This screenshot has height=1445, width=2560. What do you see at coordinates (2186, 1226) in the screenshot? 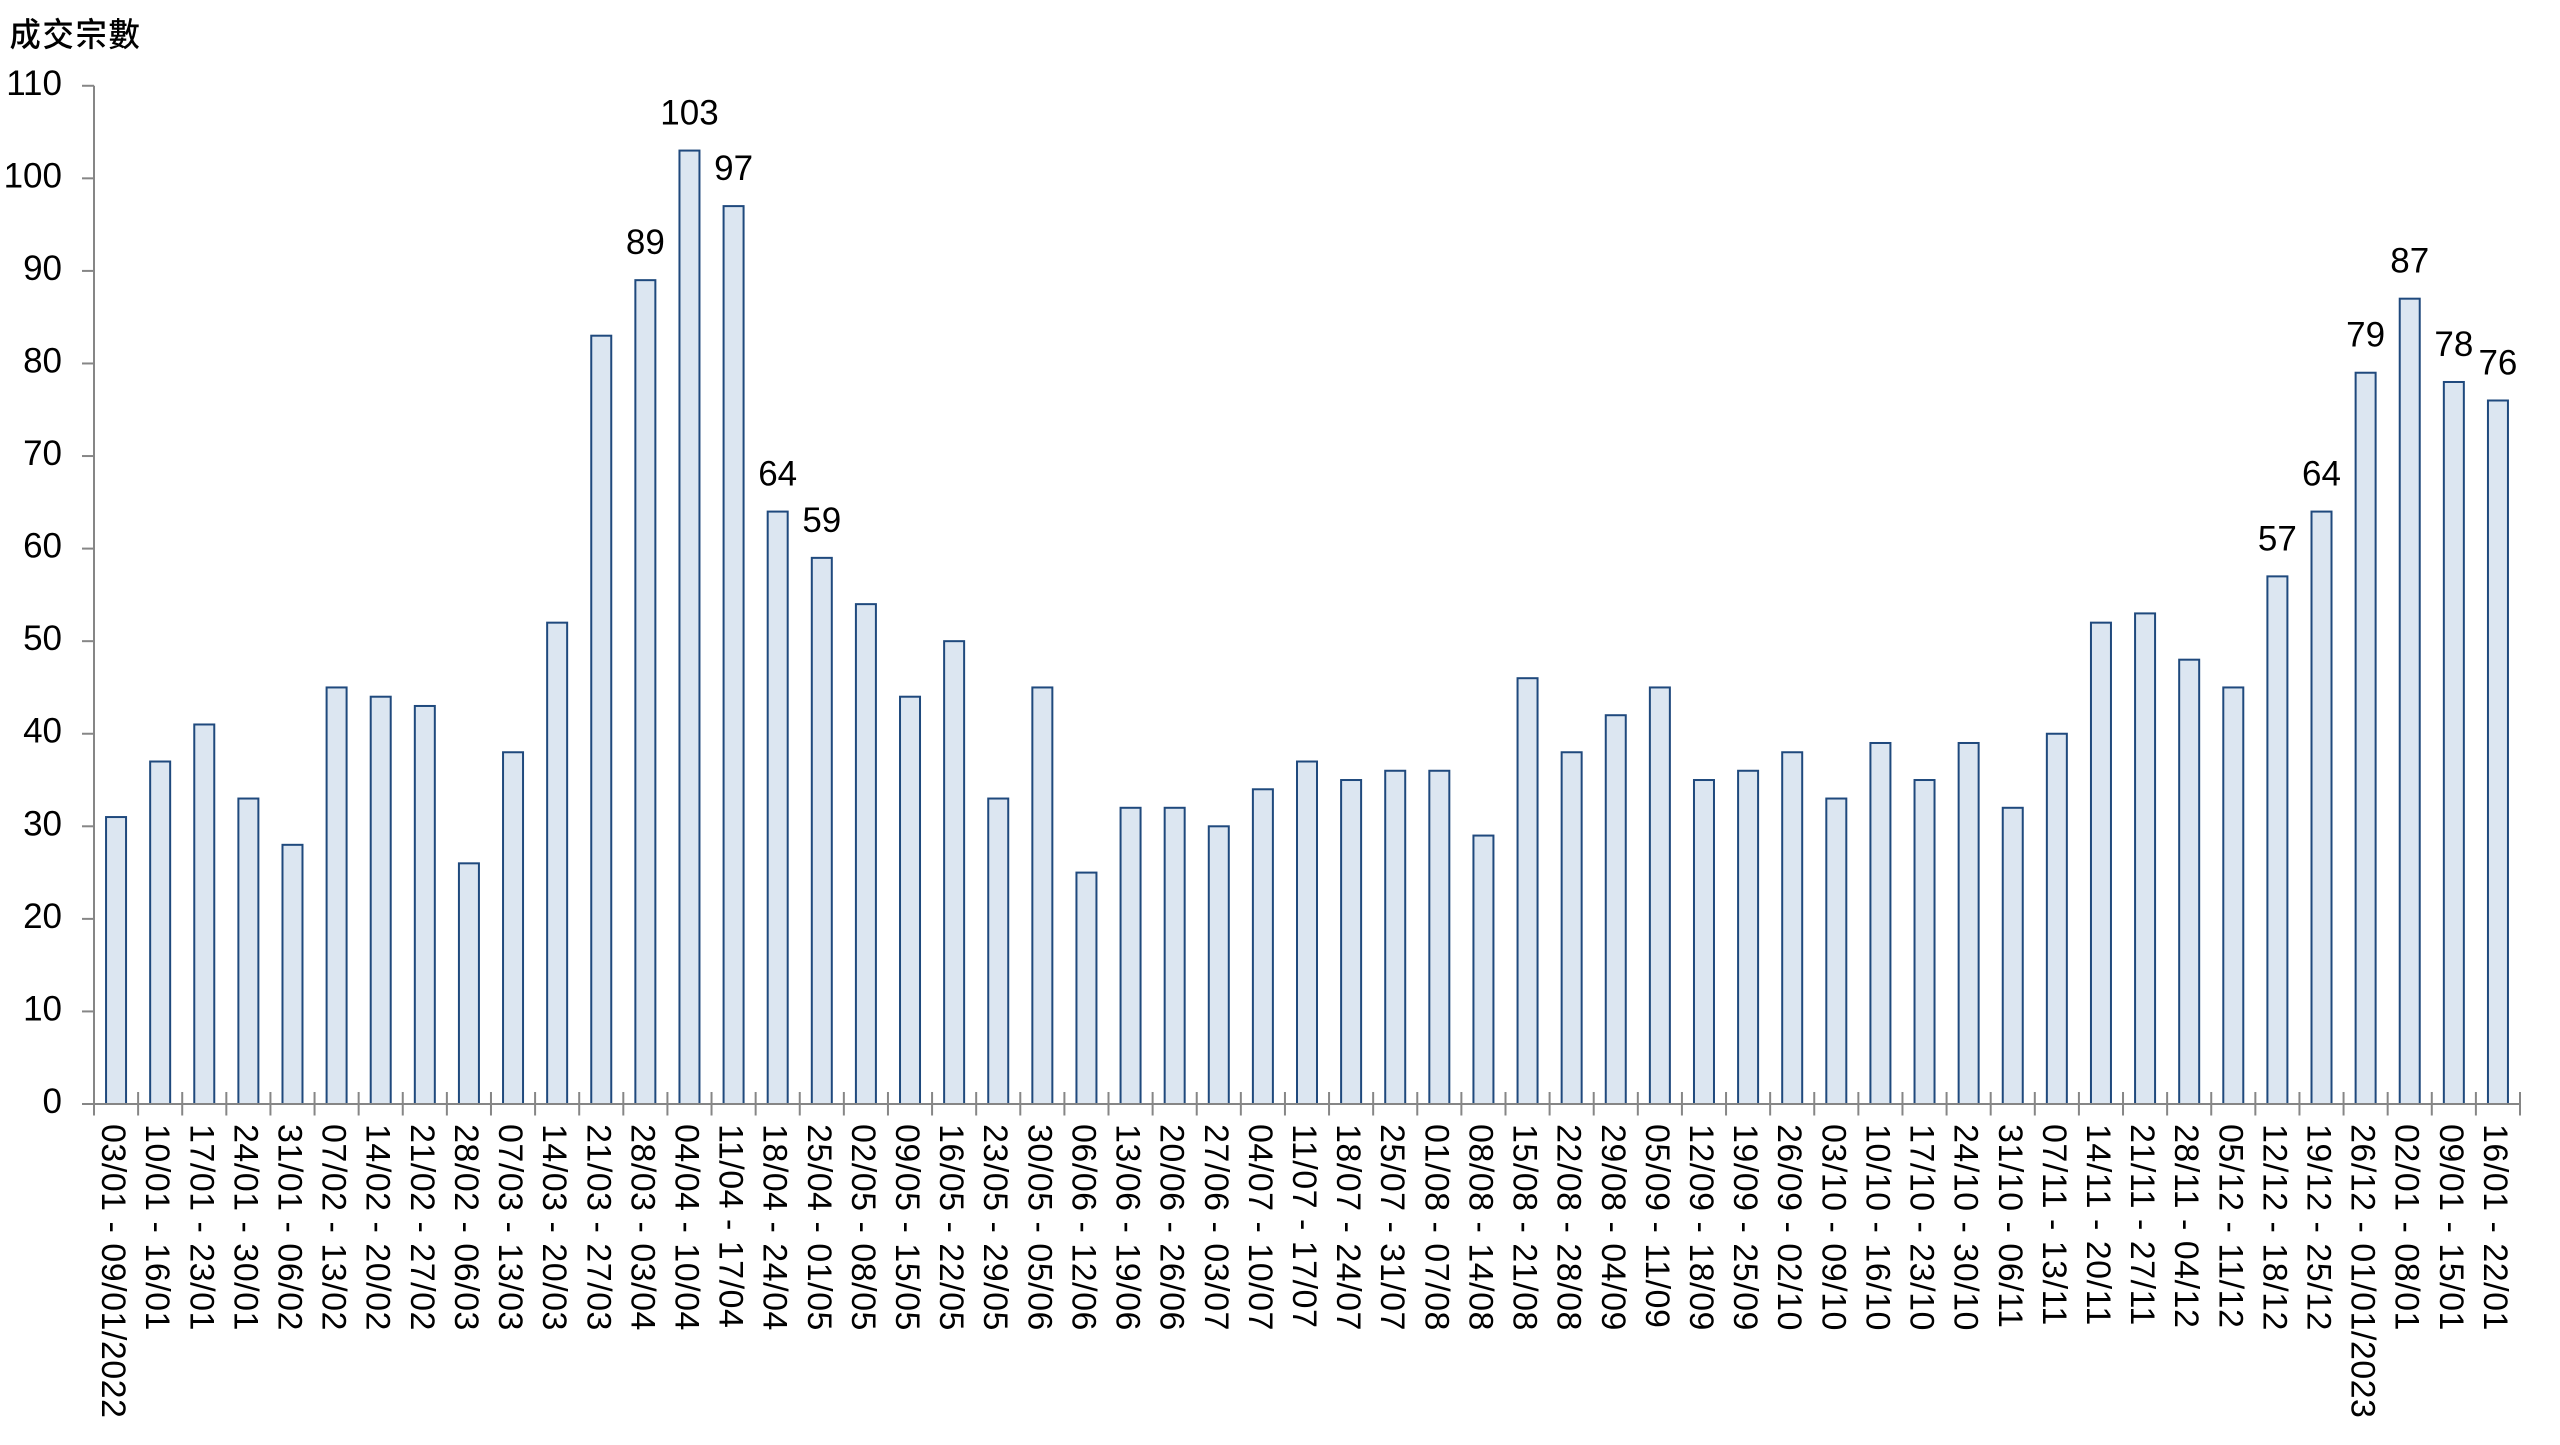
I see `svg-text: 28/11 - 04/12` at bounding box center [2186, 1226].